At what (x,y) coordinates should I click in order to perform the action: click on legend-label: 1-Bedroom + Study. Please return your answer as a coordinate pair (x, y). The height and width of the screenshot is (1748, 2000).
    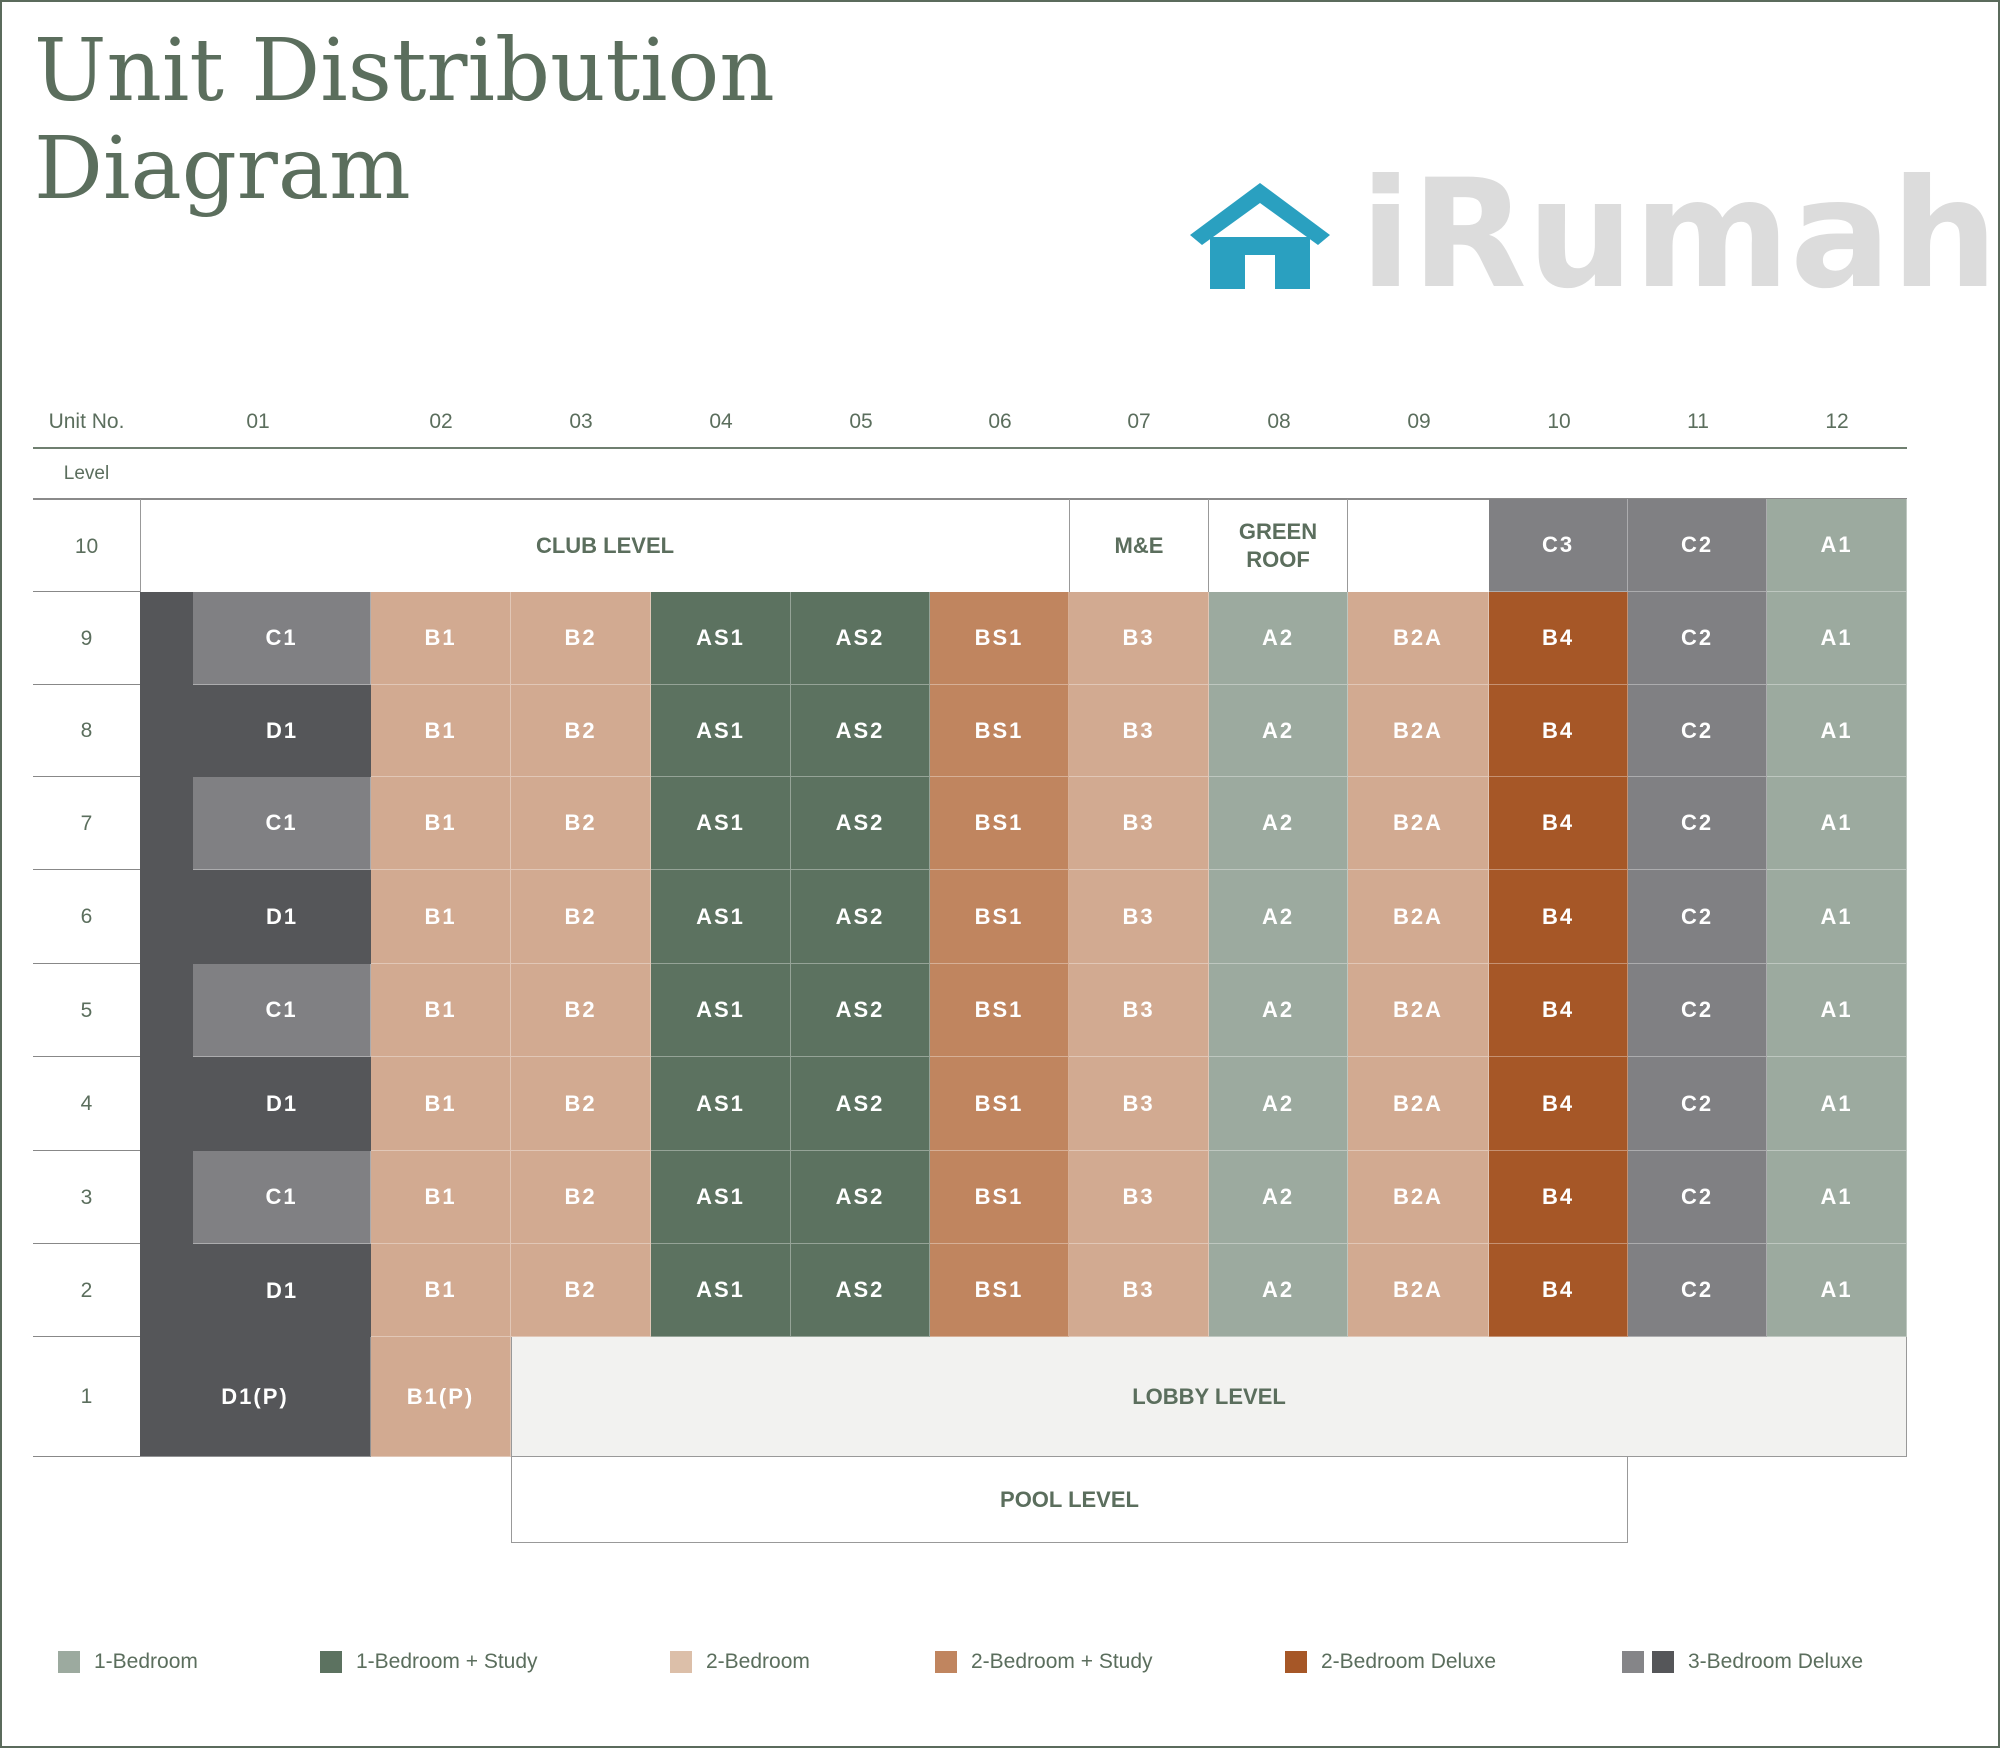
    Looking at the image, I should click on (447, 1661).